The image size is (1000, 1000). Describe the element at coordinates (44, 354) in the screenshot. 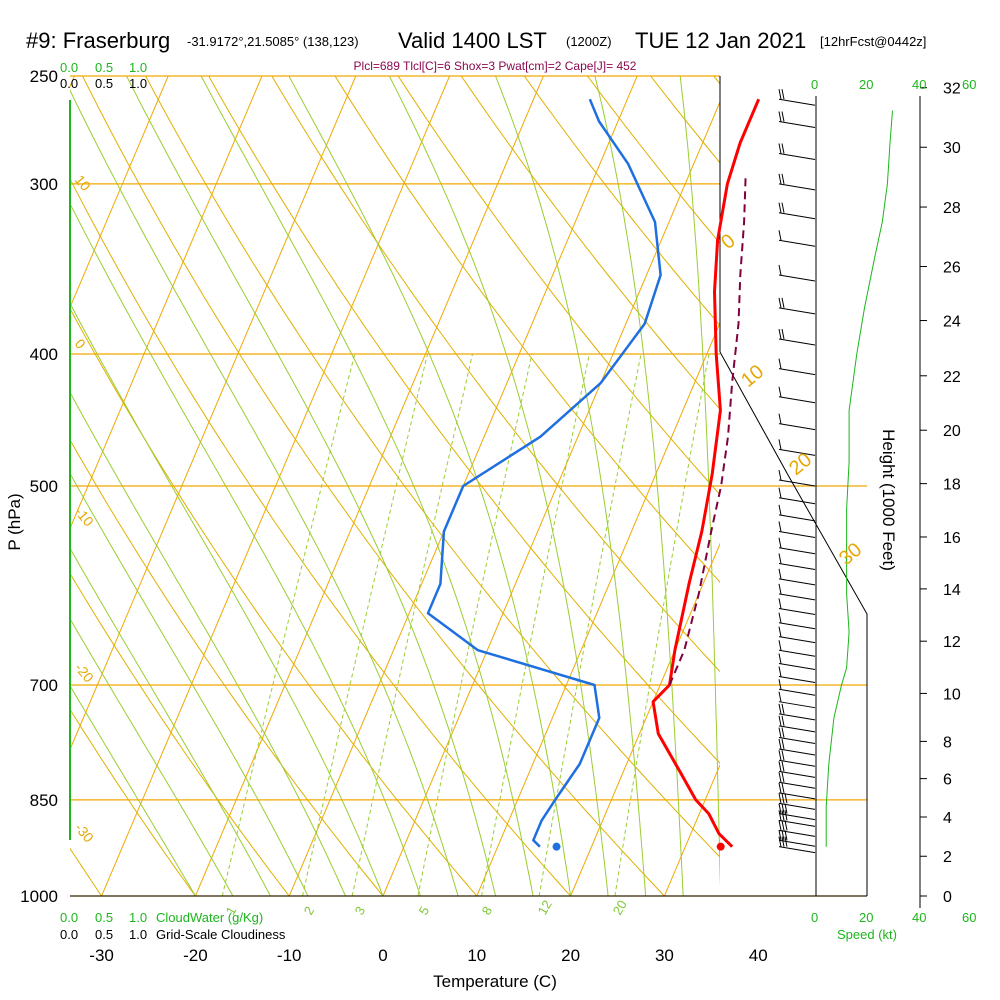

I see `y-tick-label: 400` at that location.